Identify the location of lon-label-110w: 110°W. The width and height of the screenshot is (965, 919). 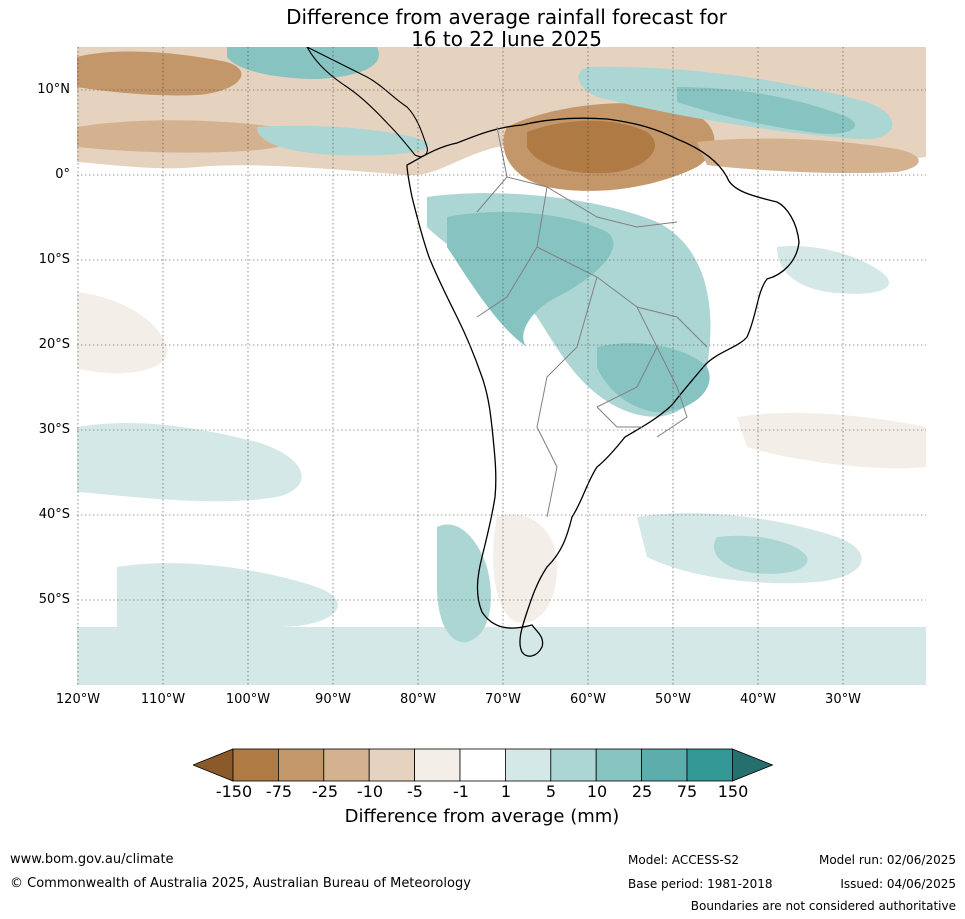
(163, 699).